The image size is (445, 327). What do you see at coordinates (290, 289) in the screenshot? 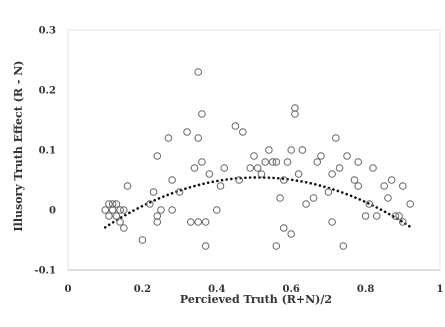
I see `x-tick-label: 0.6` at bounding box center [290, 289].